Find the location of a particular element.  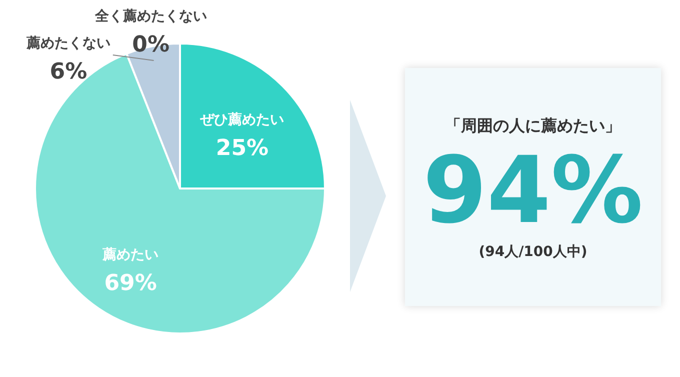

data-label: 25% is located at coordinates (242, 148).